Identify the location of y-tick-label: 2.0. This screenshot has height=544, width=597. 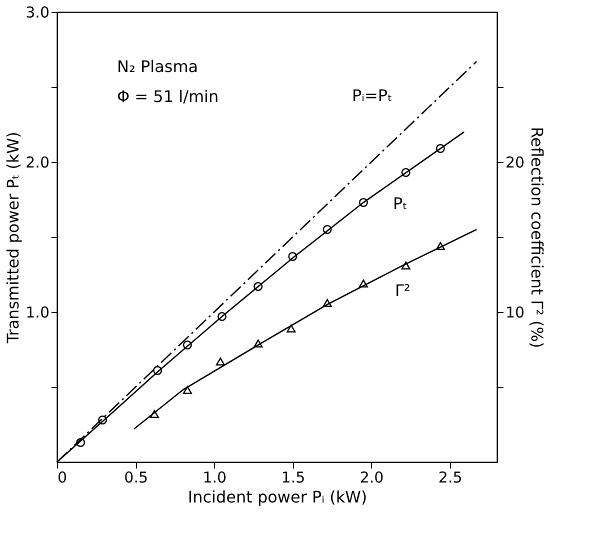
(38, 163).